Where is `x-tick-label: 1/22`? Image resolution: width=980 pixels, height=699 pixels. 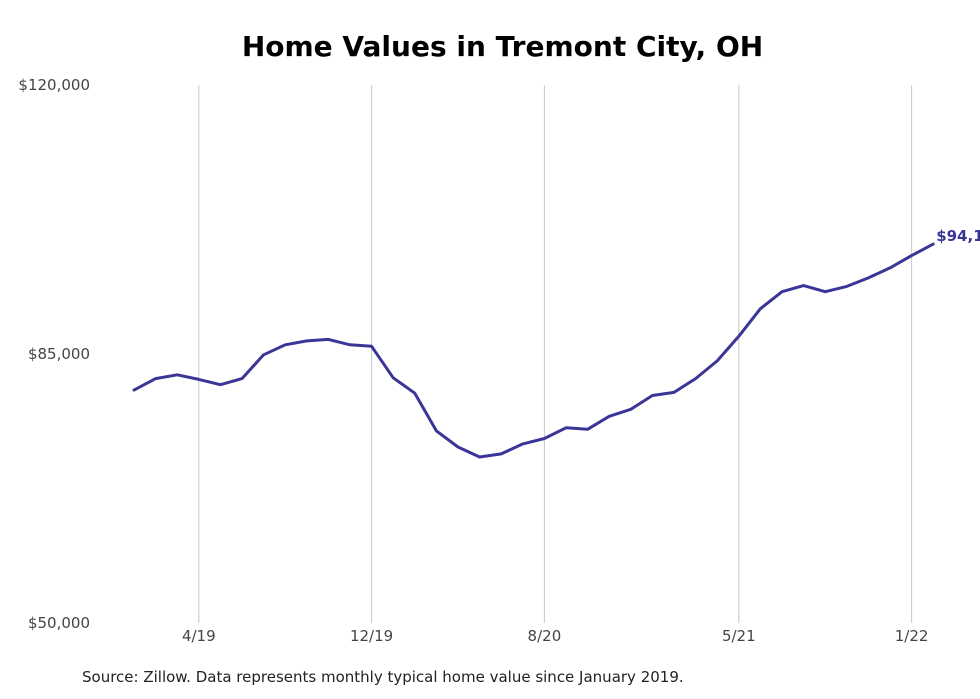 x-tick-label: 1/22 is located at coordinates (912, 636).